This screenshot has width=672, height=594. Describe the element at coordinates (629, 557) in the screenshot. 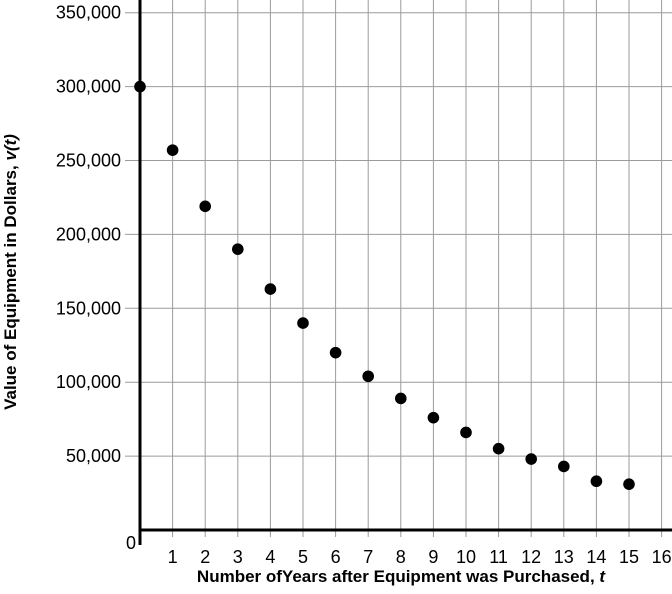

I see `x-tick-label: 15` at that location.